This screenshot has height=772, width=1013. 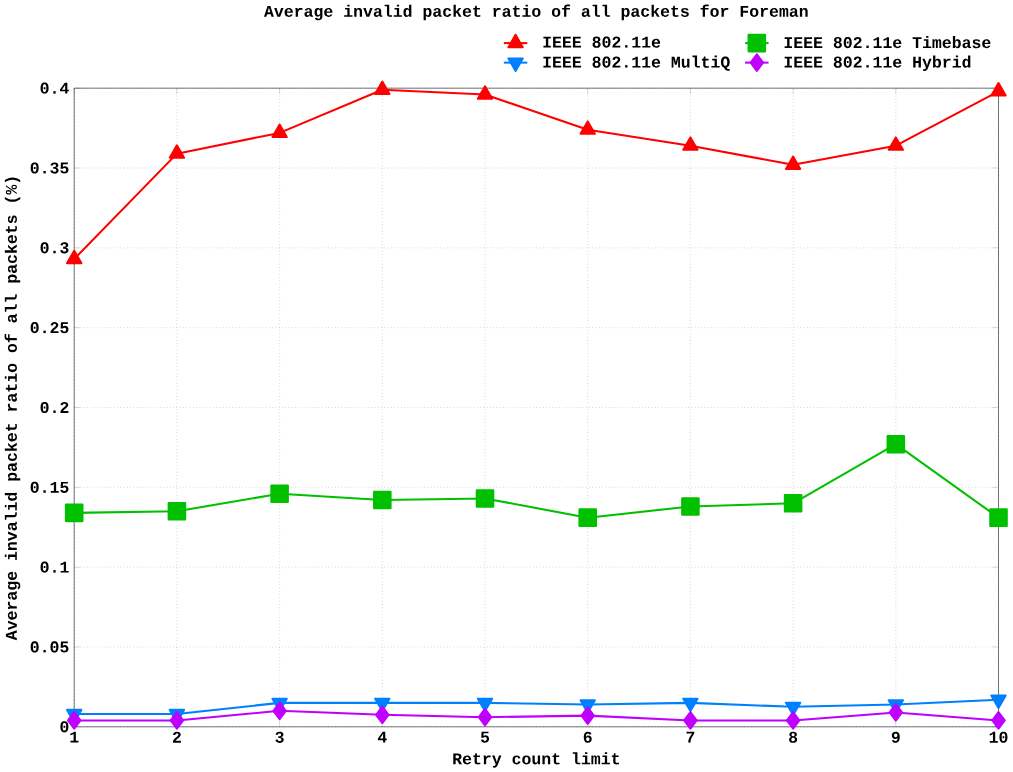 I want to click on y-tick-label: 0.4, so click(x=54, y=88).